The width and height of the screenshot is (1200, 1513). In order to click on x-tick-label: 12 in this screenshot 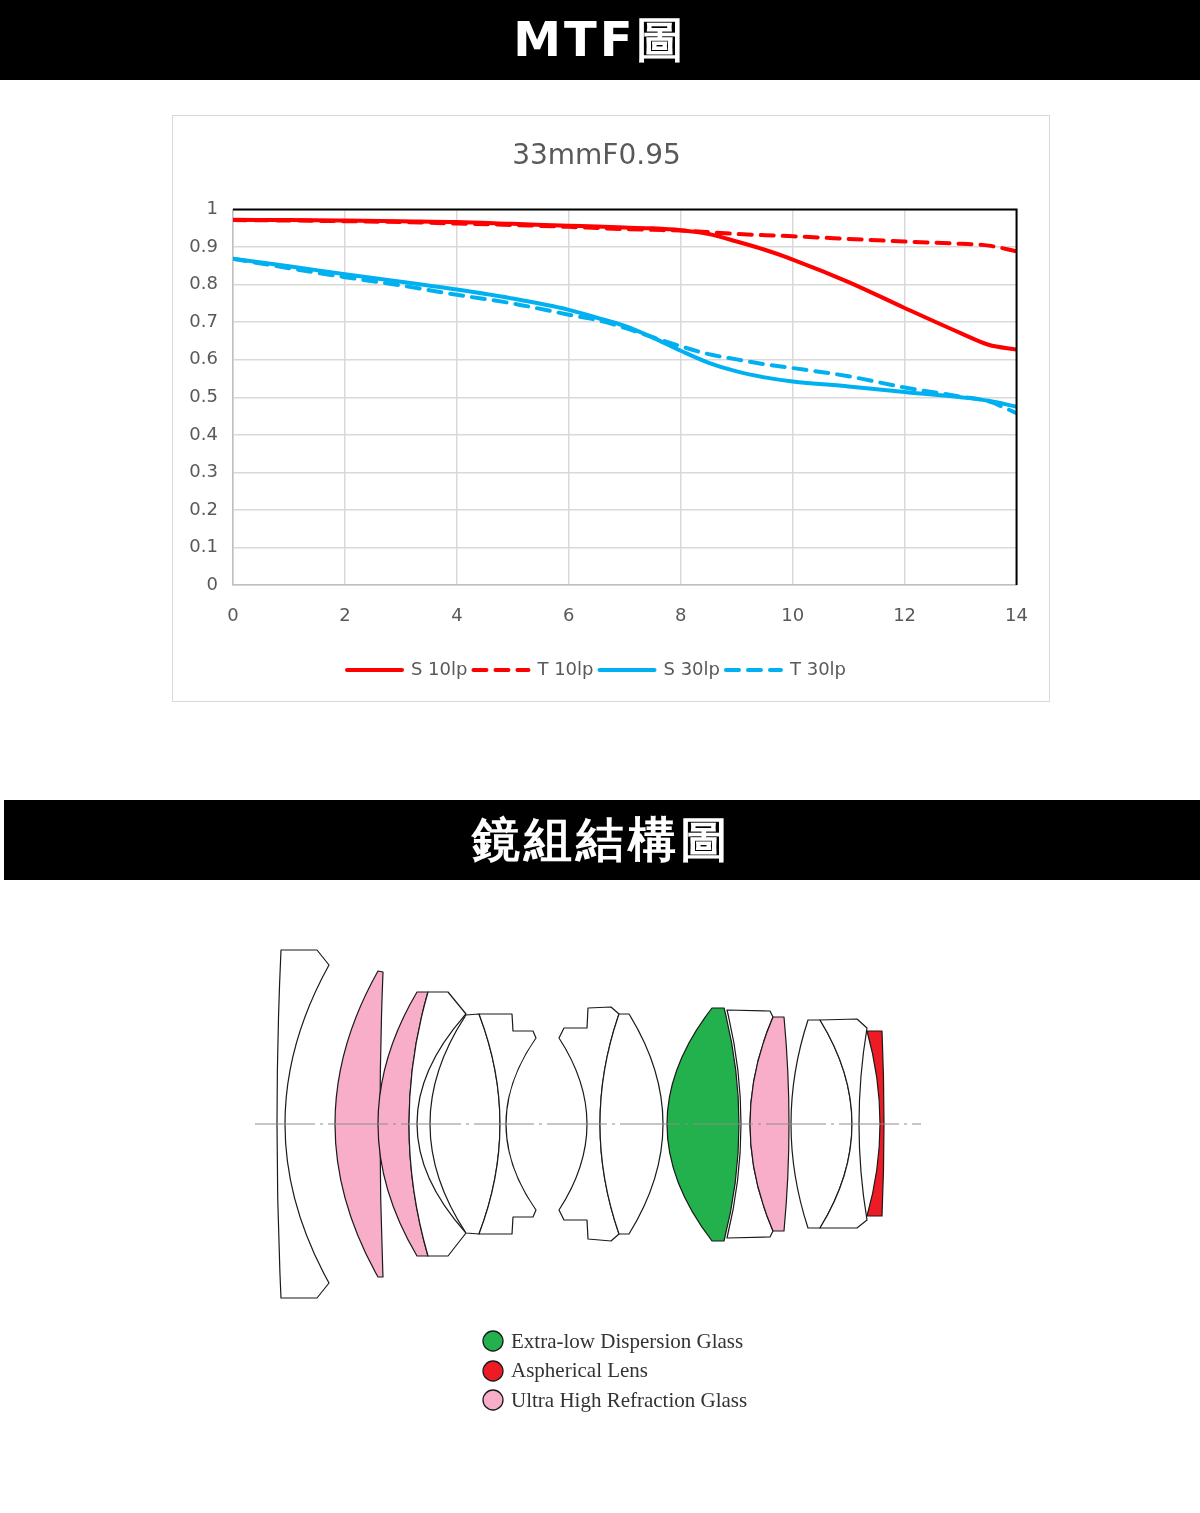, I will do `click(905, 615)`.